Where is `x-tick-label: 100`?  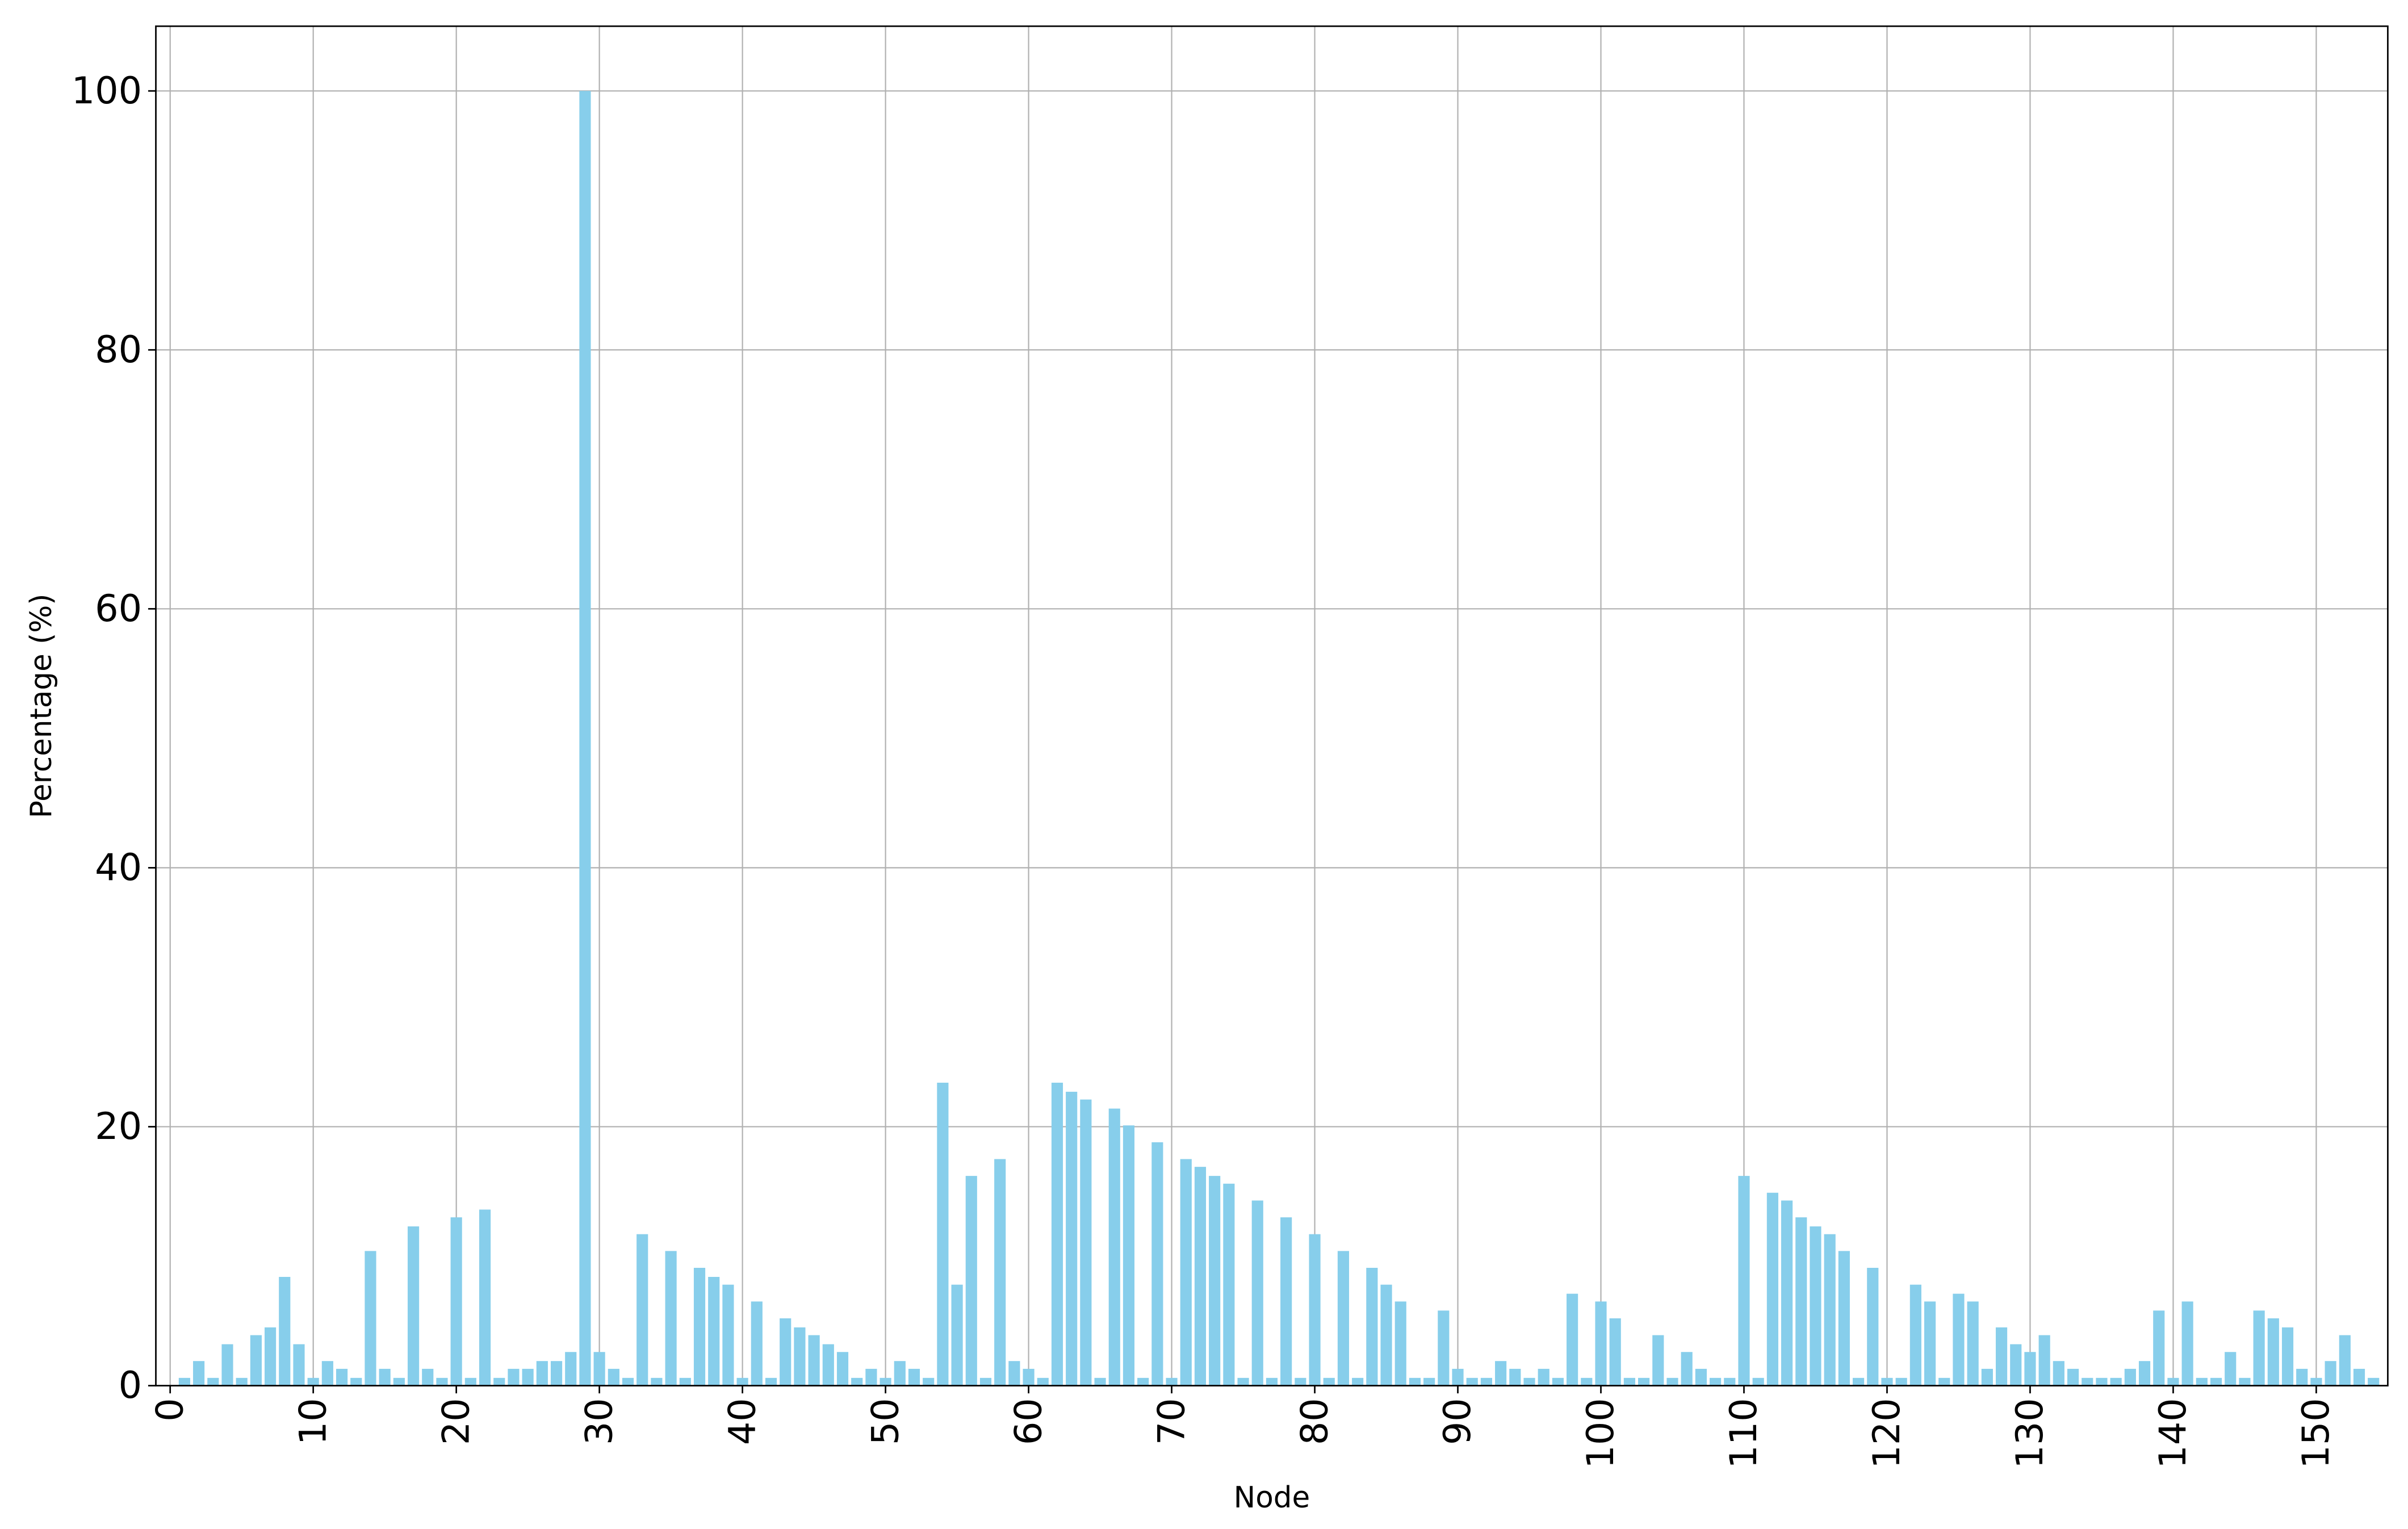
x-tick-label: 100 is located at coordinates (1601, 1433).